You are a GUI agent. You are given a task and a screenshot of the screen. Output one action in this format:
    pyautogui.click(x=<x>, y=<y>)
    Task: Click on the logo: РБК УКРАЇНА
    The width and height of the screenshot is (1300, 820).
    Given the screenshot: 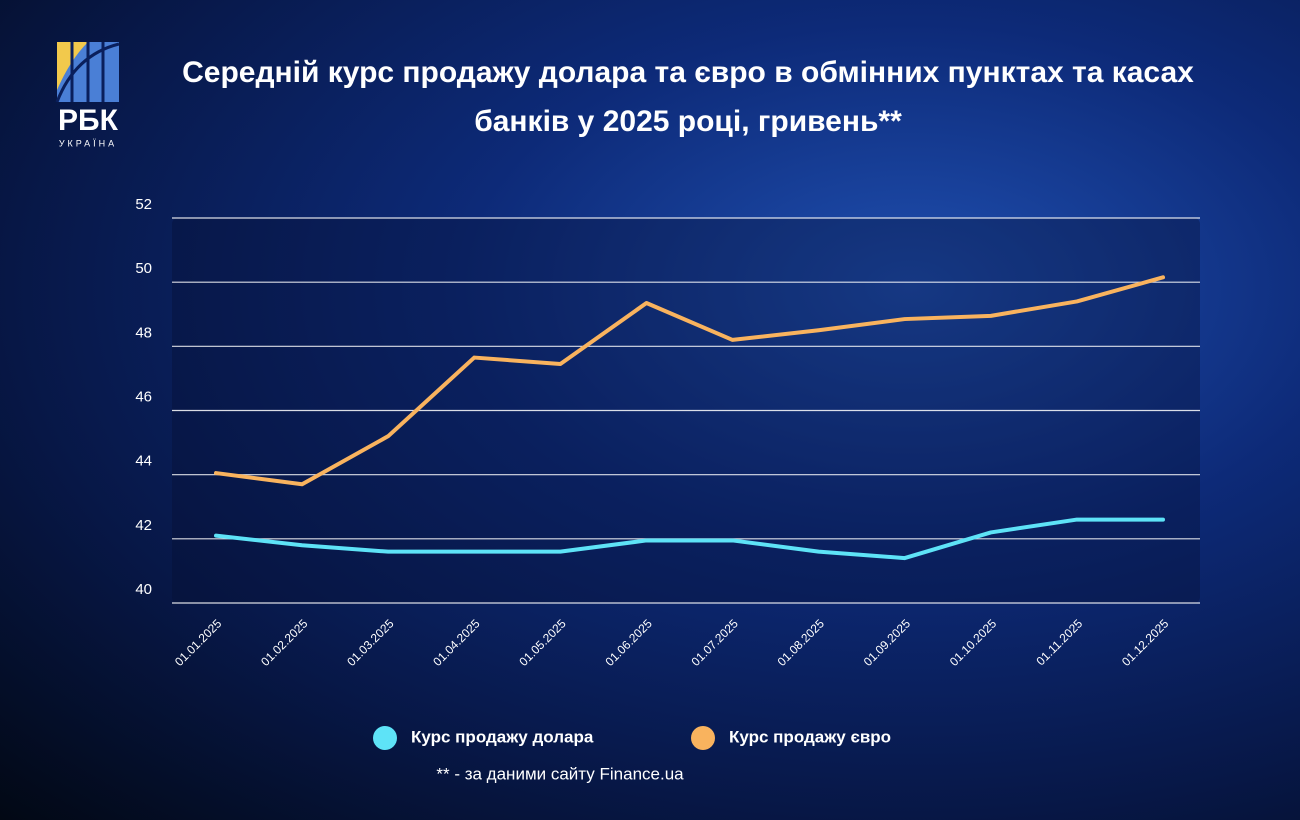 What is the action you would take?
    pyautogui.click(x=87, y=95)
    